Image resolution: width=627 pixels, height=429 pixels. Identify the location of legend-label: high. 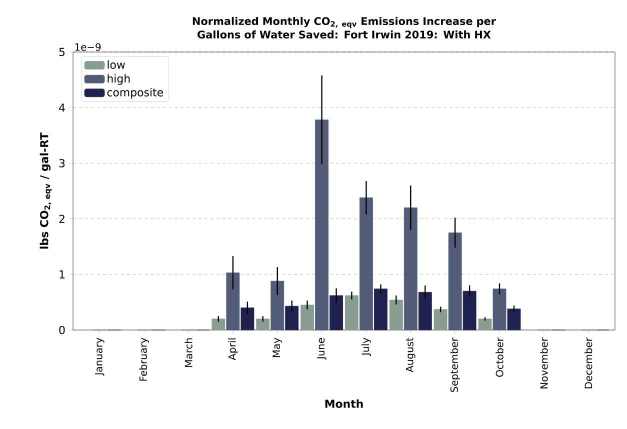
(119, 79).